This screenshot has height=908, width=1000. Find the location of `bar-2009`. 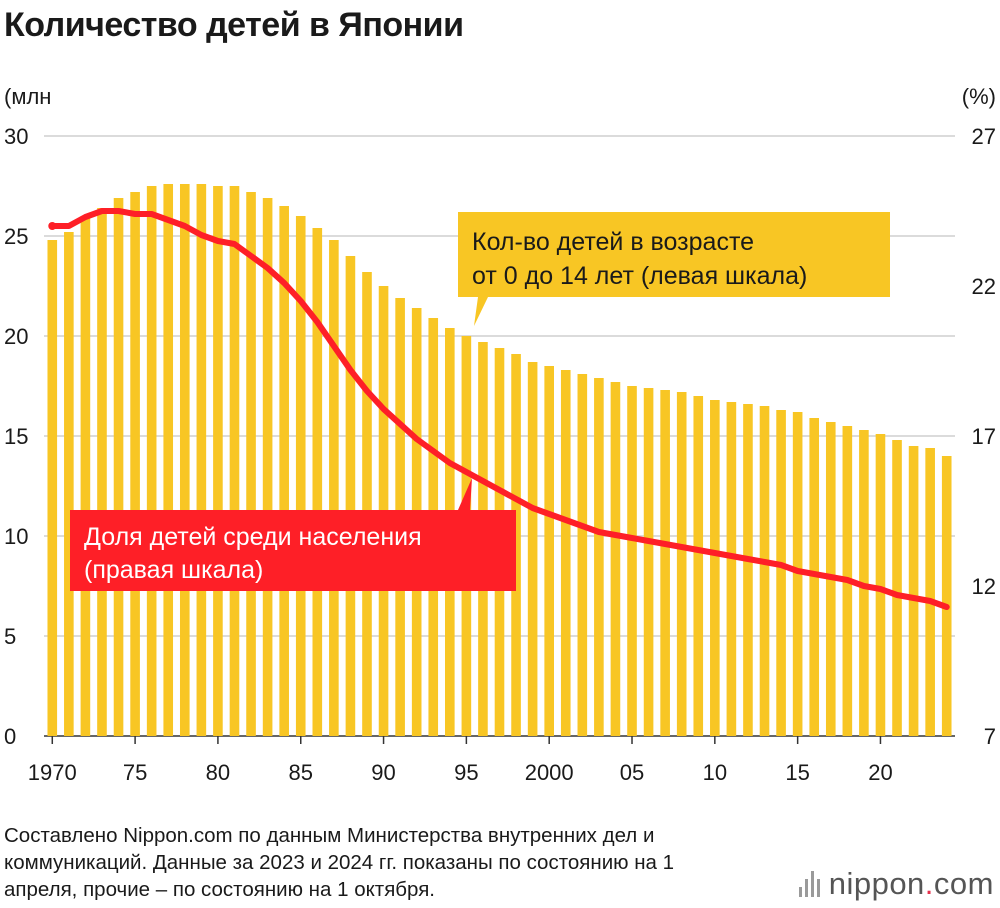

bar-2009 is located at coordinates (698, 566).